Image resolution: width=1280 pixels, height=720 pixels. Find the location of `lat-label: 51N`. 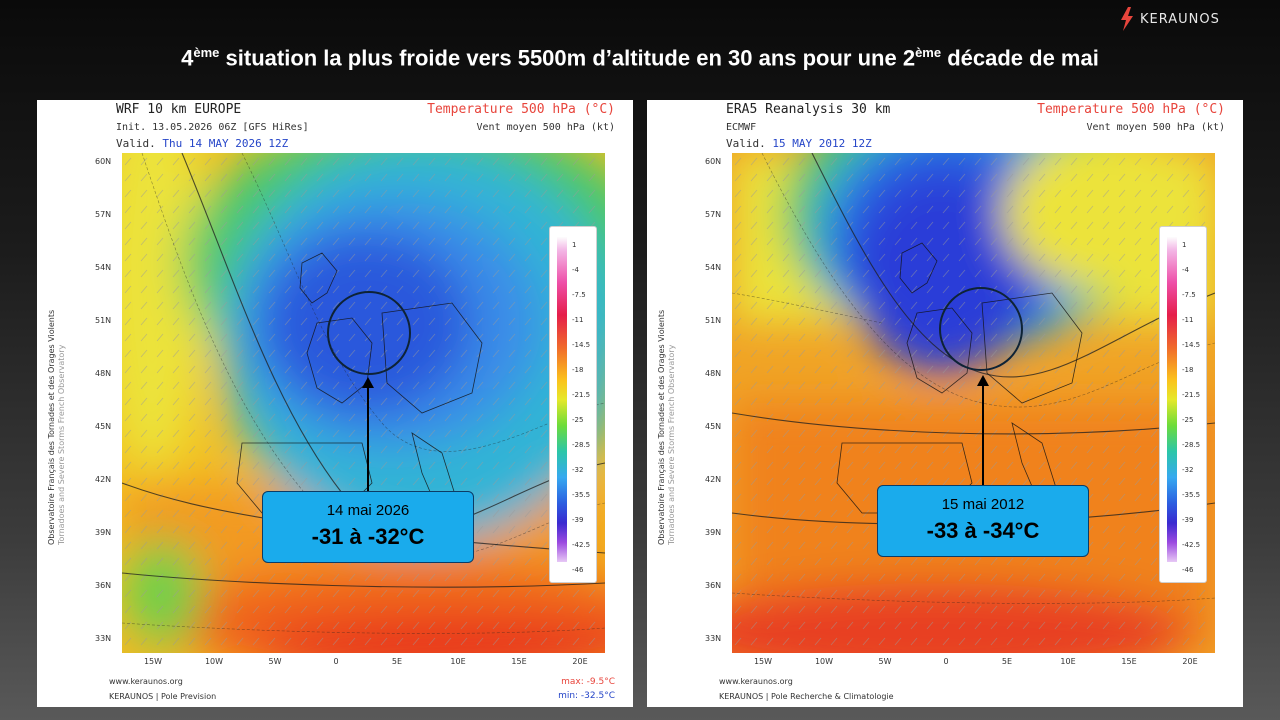

lat-label: 51N is located at coordinates (713, 320).